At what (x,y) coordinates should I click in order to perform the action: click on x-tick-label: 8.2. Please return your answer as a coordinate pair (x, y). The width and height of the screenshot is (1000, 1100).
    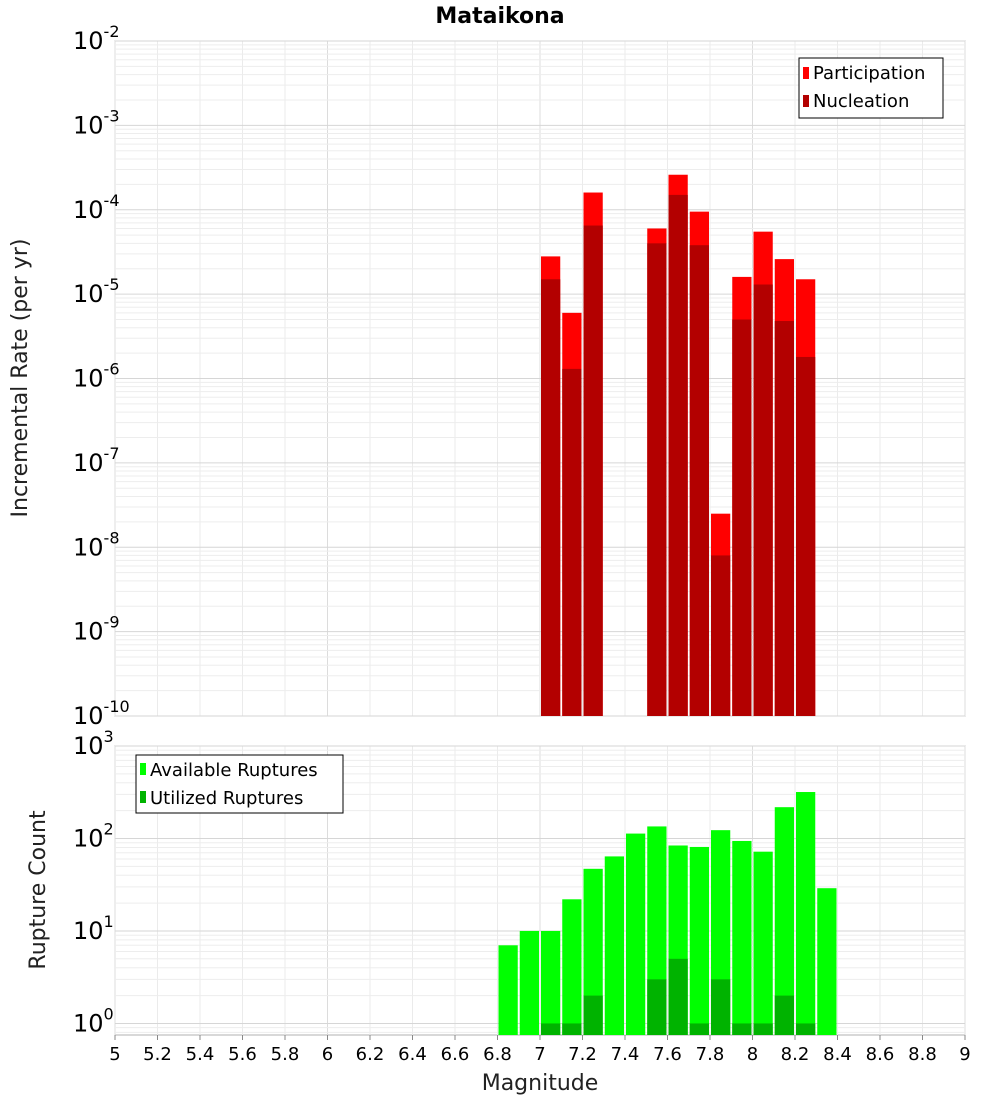
    Looking at the image, I should click on (795, 1054).